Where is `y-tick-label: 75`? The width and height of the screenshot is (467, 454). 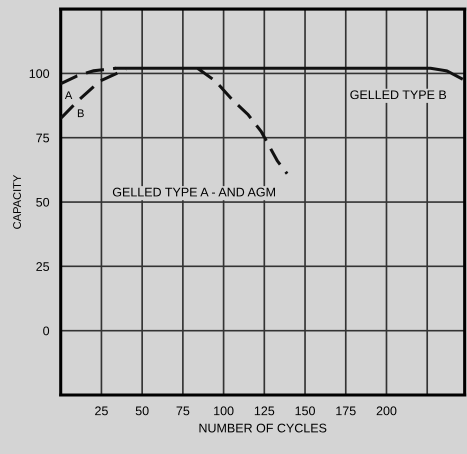
y-tick-label: 75 is located at coordinates (43, 138).